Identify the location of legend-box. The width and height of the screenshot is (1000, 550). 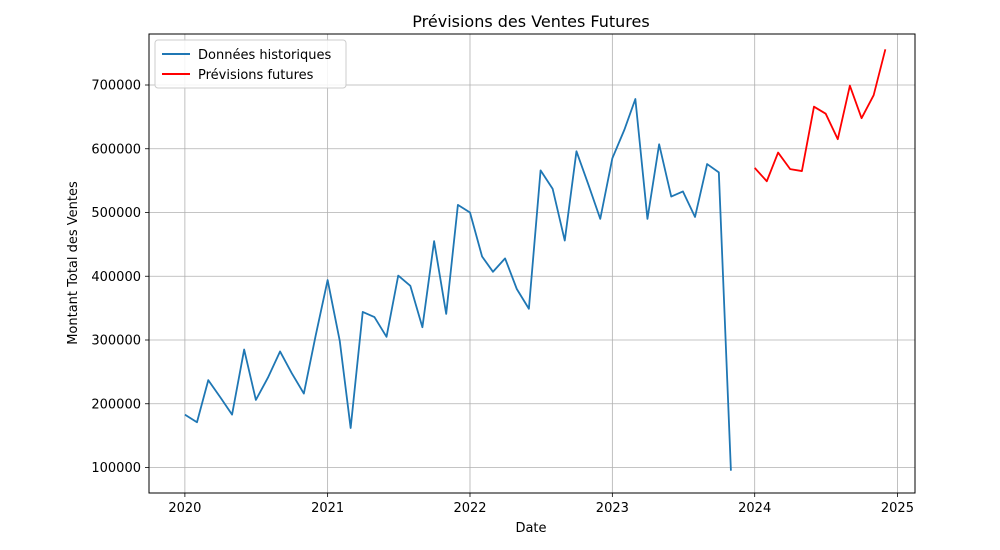
(250, 64).